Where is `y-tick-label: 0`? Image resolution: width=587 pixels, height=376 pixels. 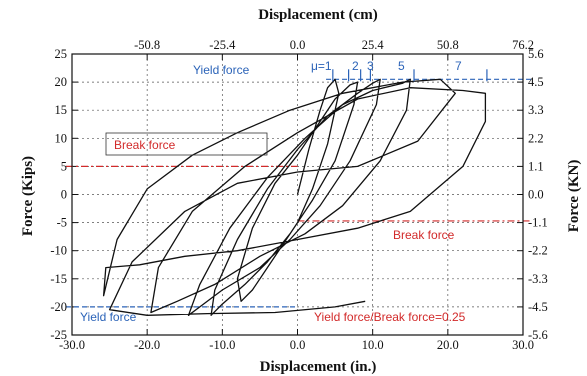 y-tick-label: 0 is located at coordinates (64, 195).